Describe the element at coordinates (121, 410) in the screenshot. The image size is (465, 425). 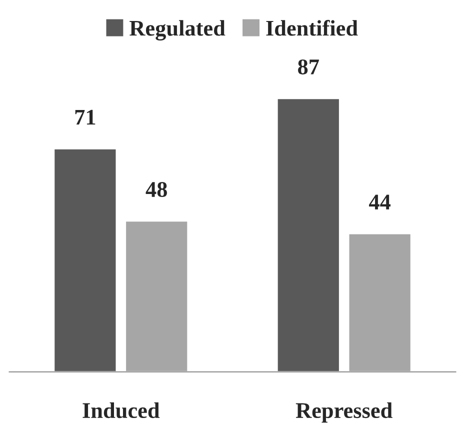
I see `x-tick-label: Induced` at that location.